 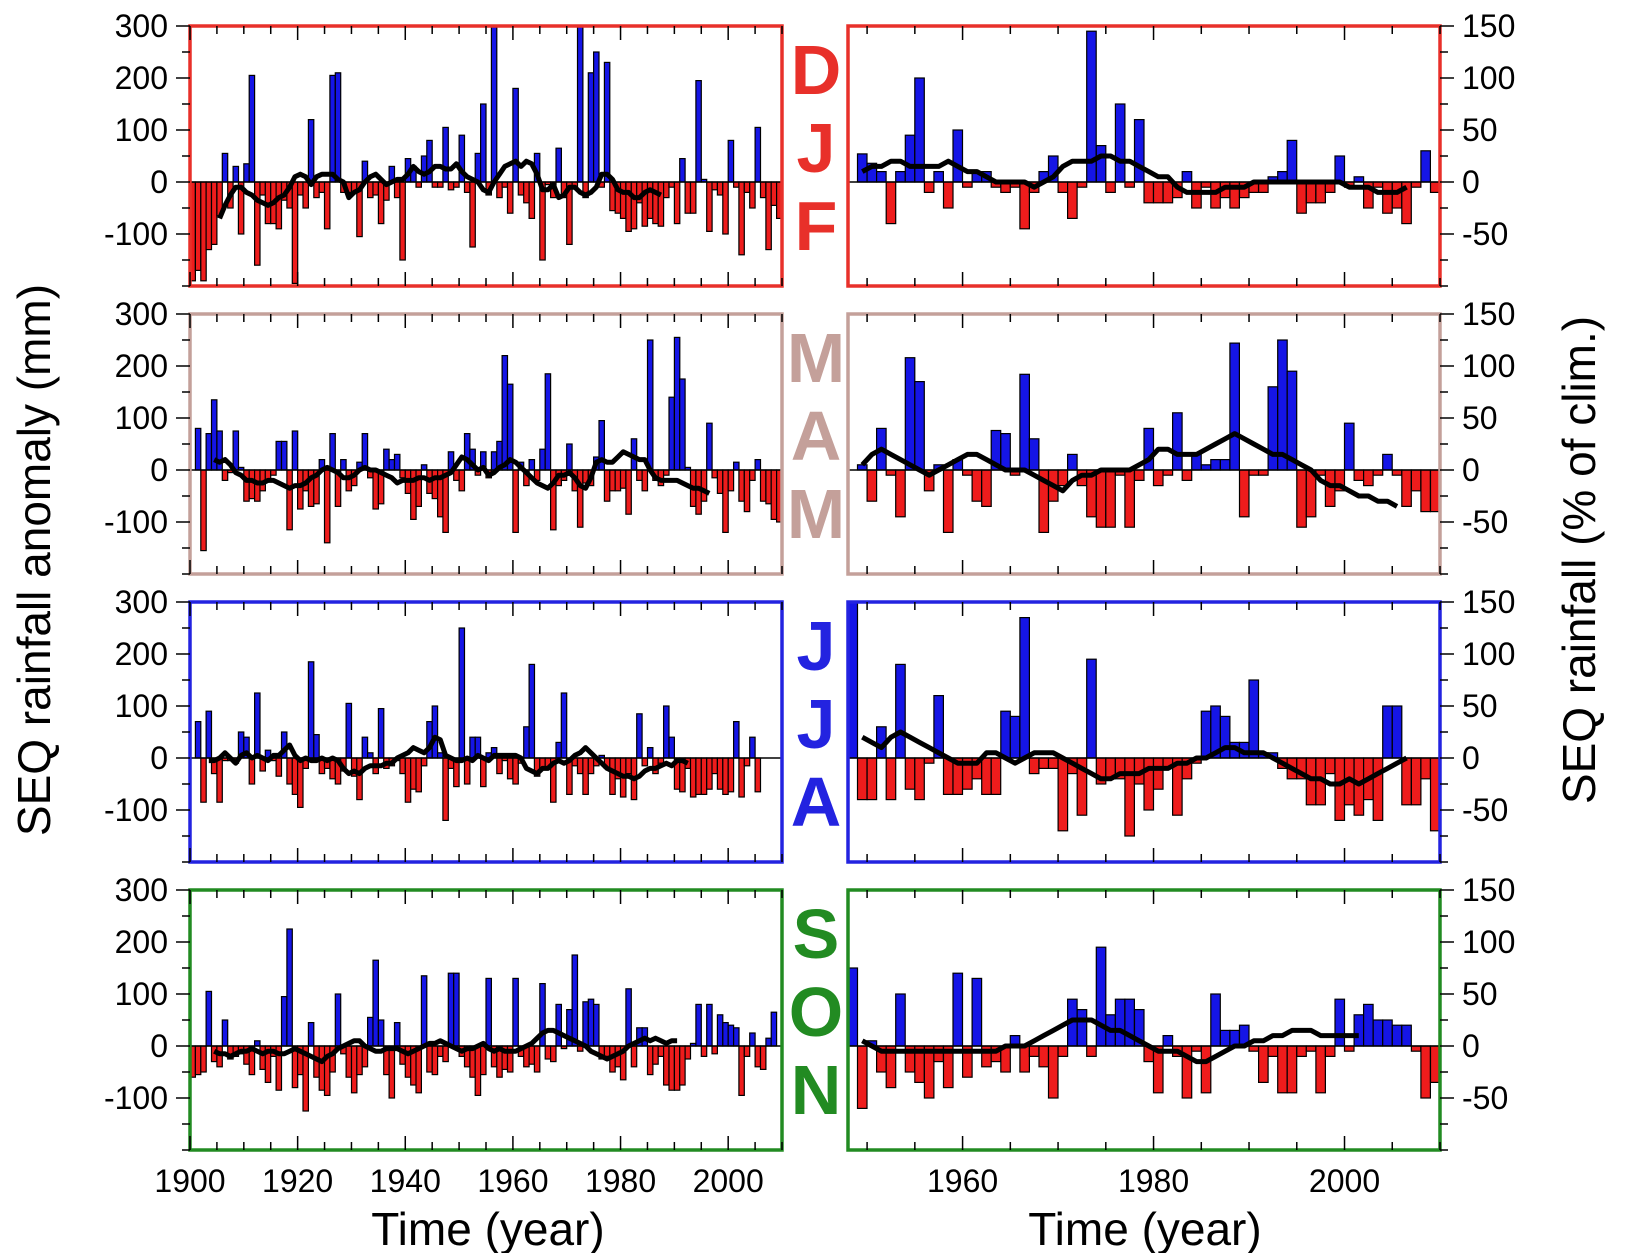 I want to click on panel-JJA-right: -50 0 50 100 150, so click(x=1180, y=724).